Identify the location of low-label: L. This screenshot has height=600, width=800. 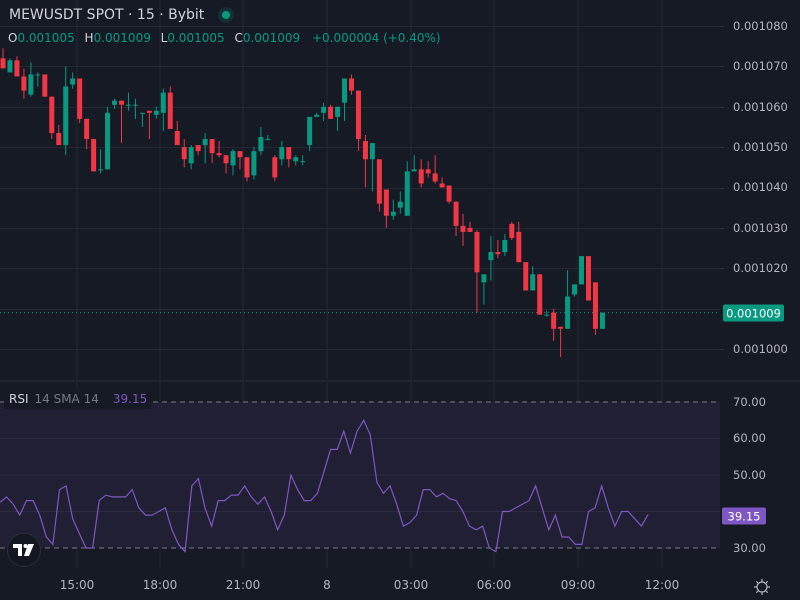
(164, 38).